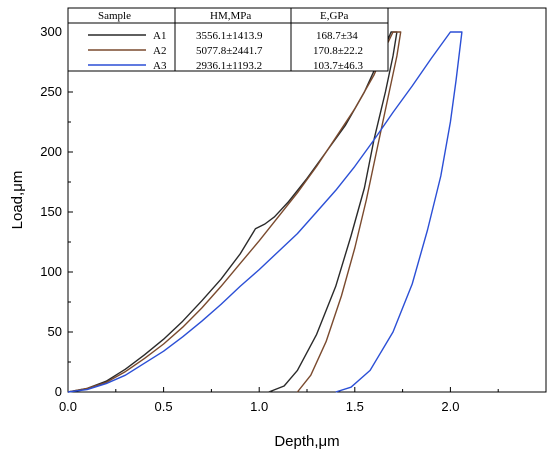 This screenshot has width=550, height=459. Describe the element at coordinates (450, 406) in the screenshot. I see `x-tick-label: 2.0` at that location.